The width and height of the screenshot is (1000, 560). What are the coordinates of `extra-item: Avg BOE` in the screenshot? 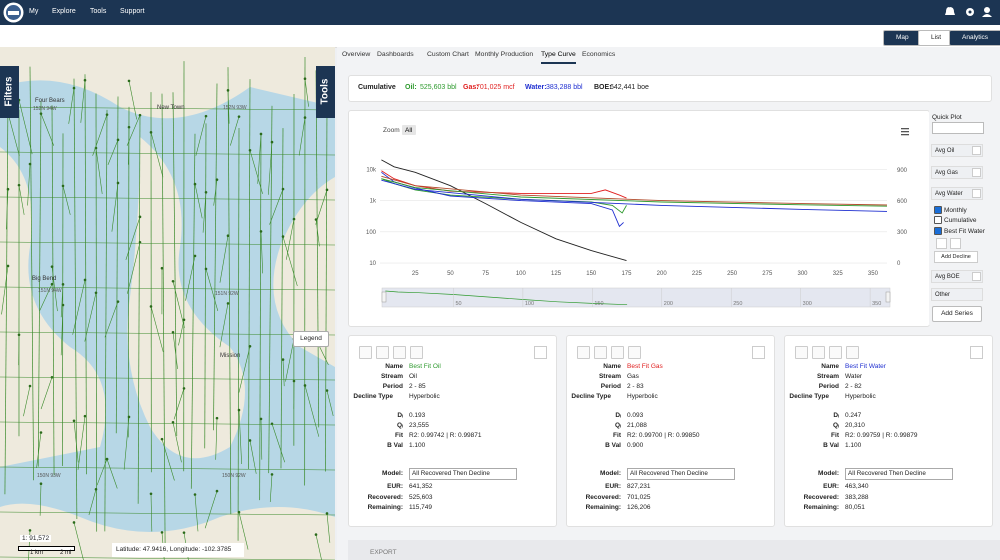 It's located at (957, 276).